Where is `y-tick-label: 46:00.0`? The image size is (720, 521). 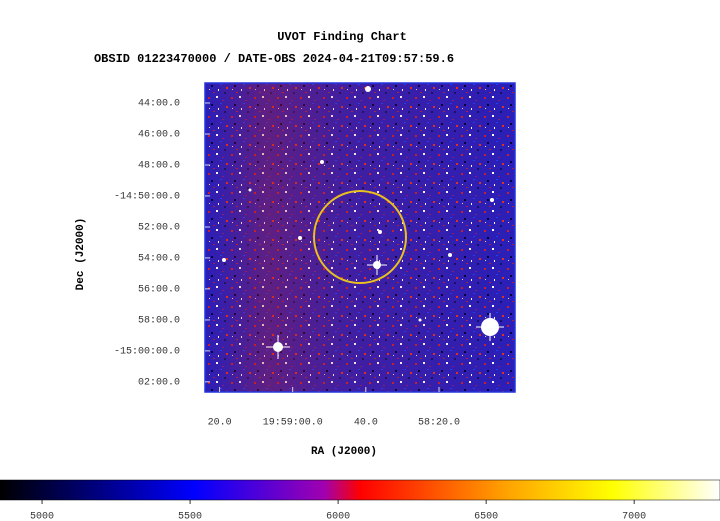
y-tick-label: 46:00.0 is located at coordinates (159, 135).